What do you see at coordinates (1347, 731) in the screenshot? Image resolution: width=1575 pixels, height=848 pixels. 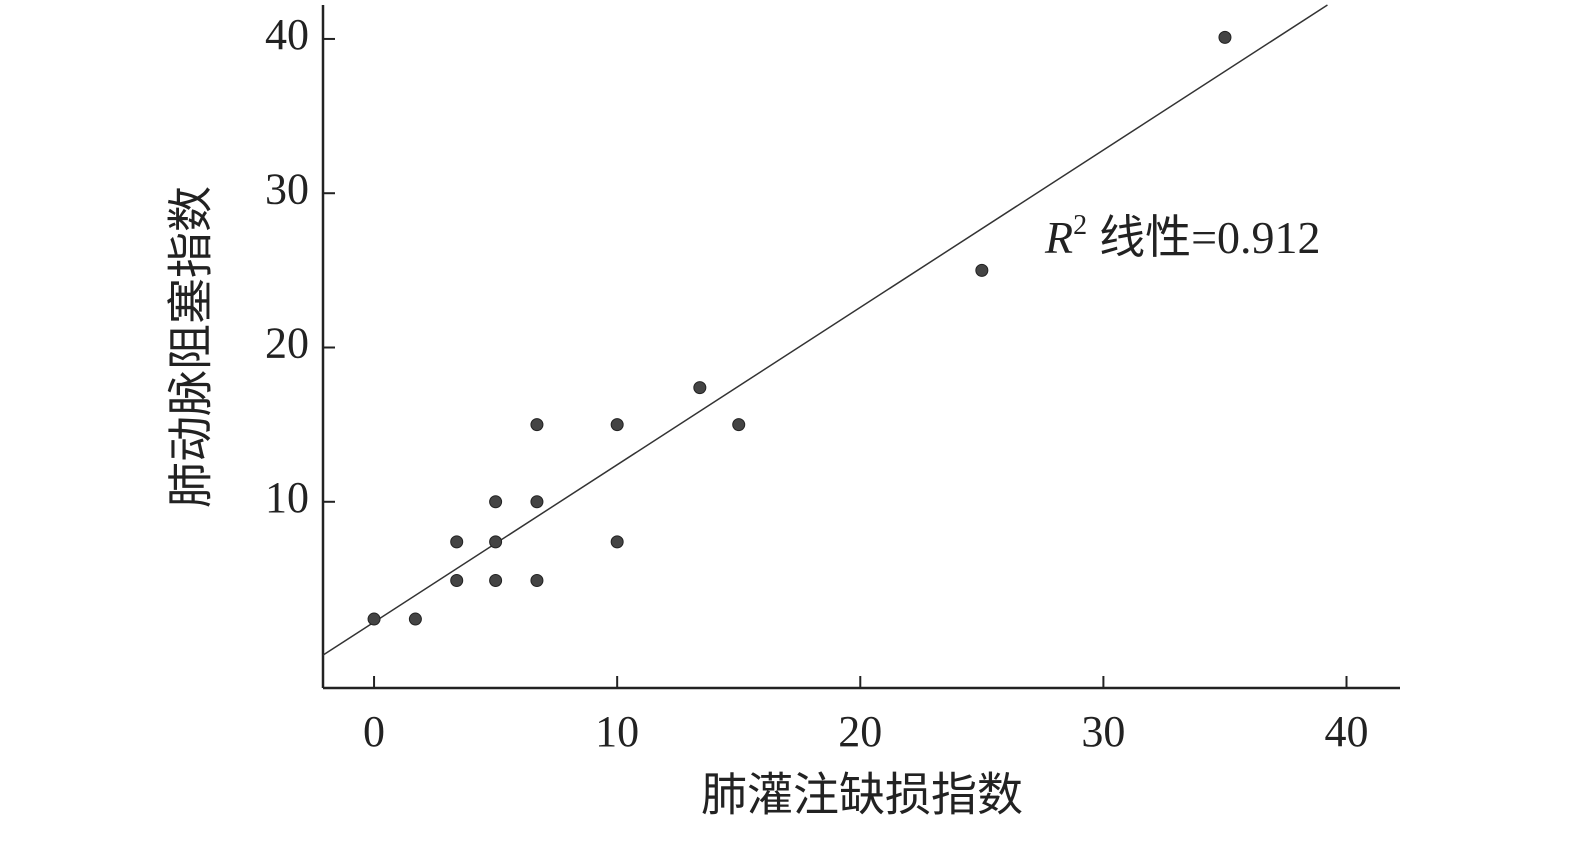 I see `x-tick-label: 40` at bounding box center [1347, 731].